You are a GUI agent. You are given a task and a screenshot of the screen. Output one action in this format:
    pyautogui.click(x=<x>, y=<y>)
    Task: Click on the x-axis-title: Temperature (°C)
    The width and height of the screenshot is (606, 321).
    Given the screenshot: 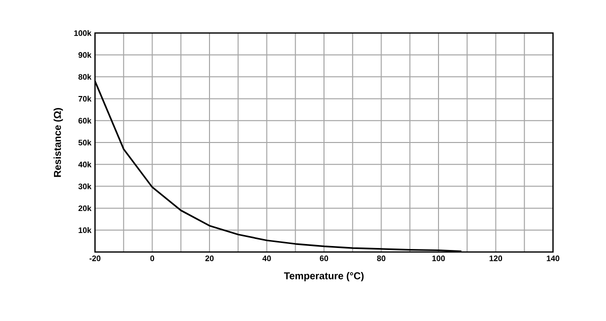 What is the action you would take?
    pyautogui.click(x=324, y=277)
    